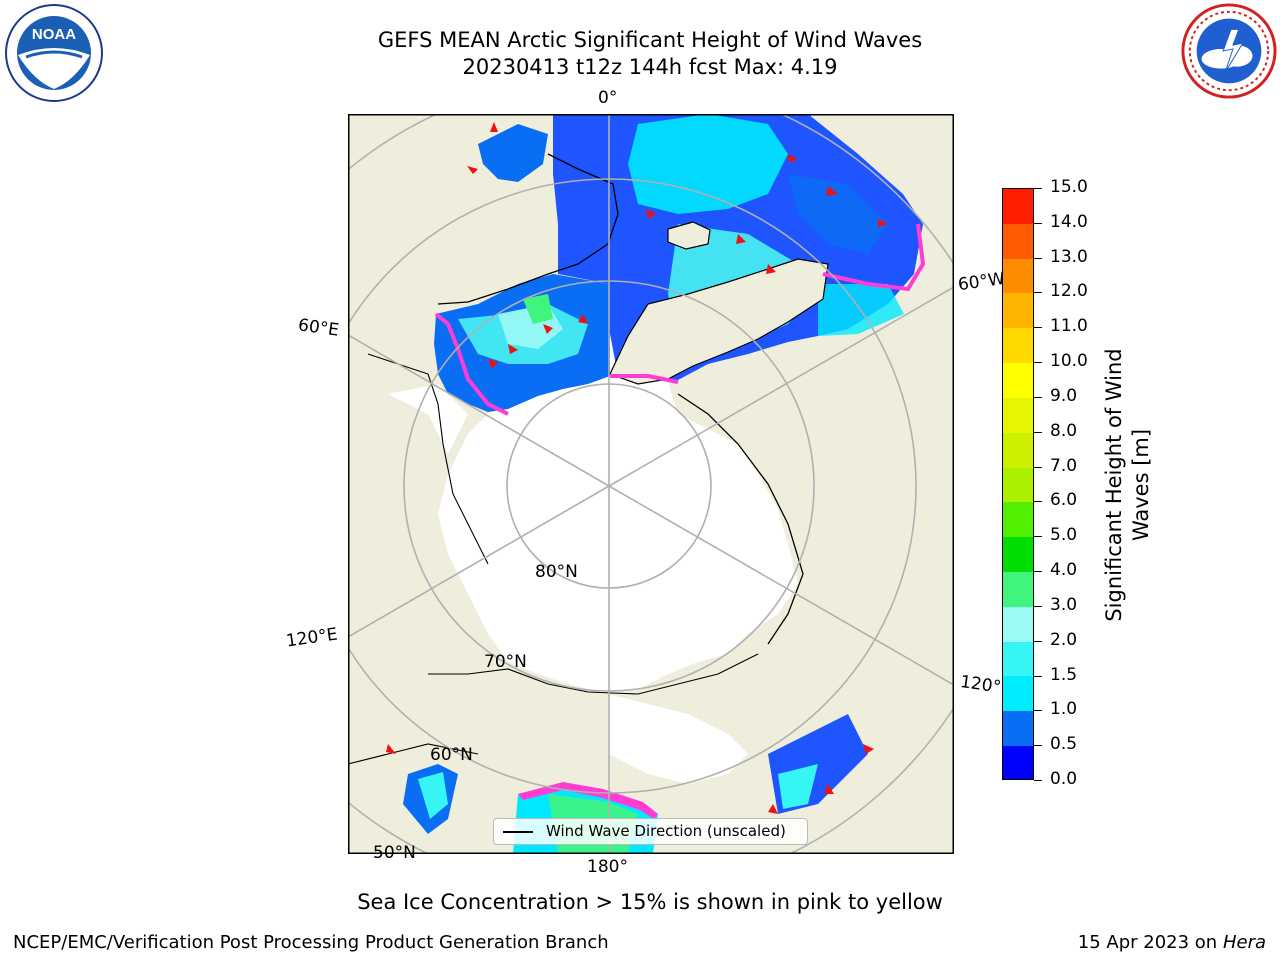 The height and width of the screenshot is (960, 1280). Describe the element at coordinates (1064, 570) in the screenshot. I see `colorbar-tick-label: 4.0` at that location.